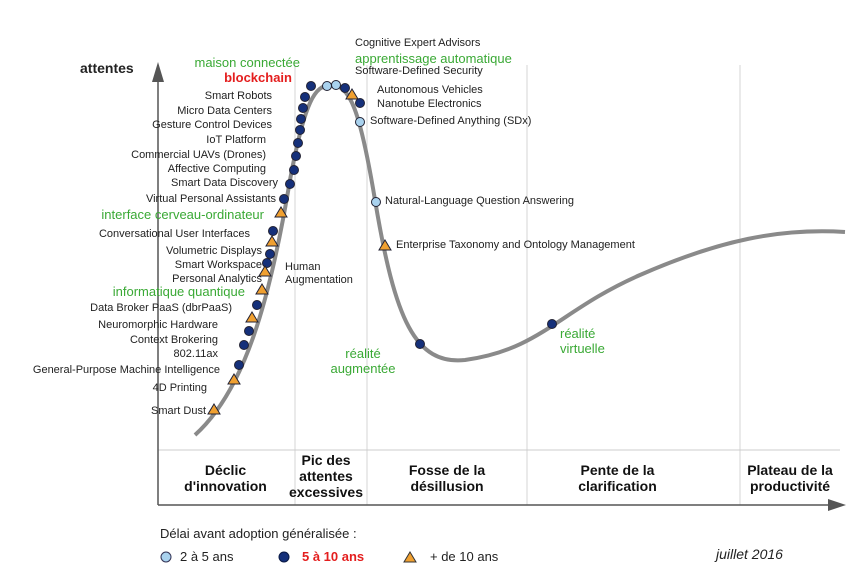  What do you see at coordinates (464, 556) in the screenshot?
I see `legend-label: + de 10 ans` at bounding box center [464, 556].